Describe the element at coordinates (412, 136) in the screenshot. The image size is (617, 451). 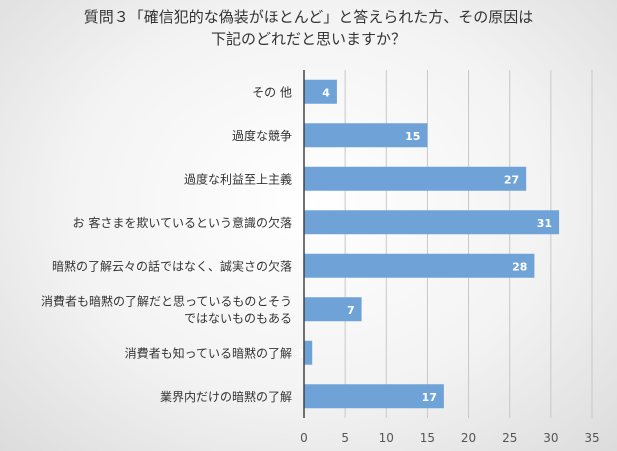
I see `data-label-1: 15` at that location.